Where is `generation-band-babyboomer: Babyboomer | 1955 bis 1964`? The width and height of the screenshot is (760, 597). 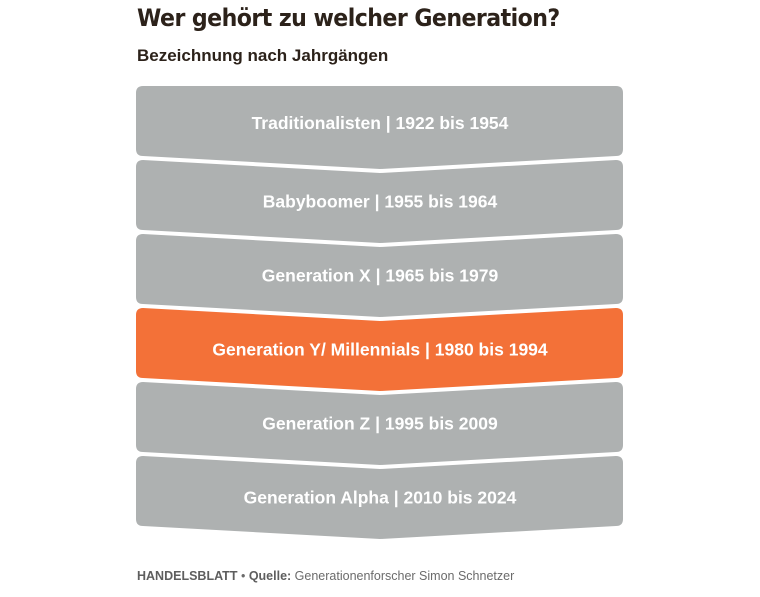
generation-band-babyboomer: Babyboomer | 1955 bis 1964 is located at coordinates (379, 201).